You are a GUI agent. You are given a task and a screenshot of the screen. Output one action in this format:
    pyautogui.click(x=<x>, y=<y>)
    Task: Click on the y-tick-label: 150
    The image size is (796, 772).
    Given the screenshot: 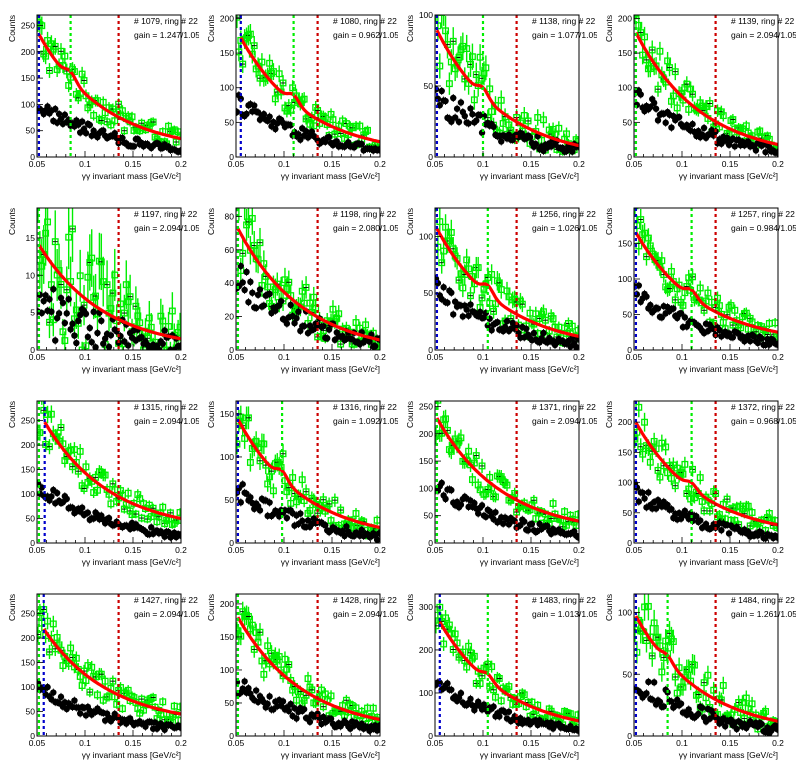 What is the action you would take?
    pyautogui.click(x=28, y=78)
    